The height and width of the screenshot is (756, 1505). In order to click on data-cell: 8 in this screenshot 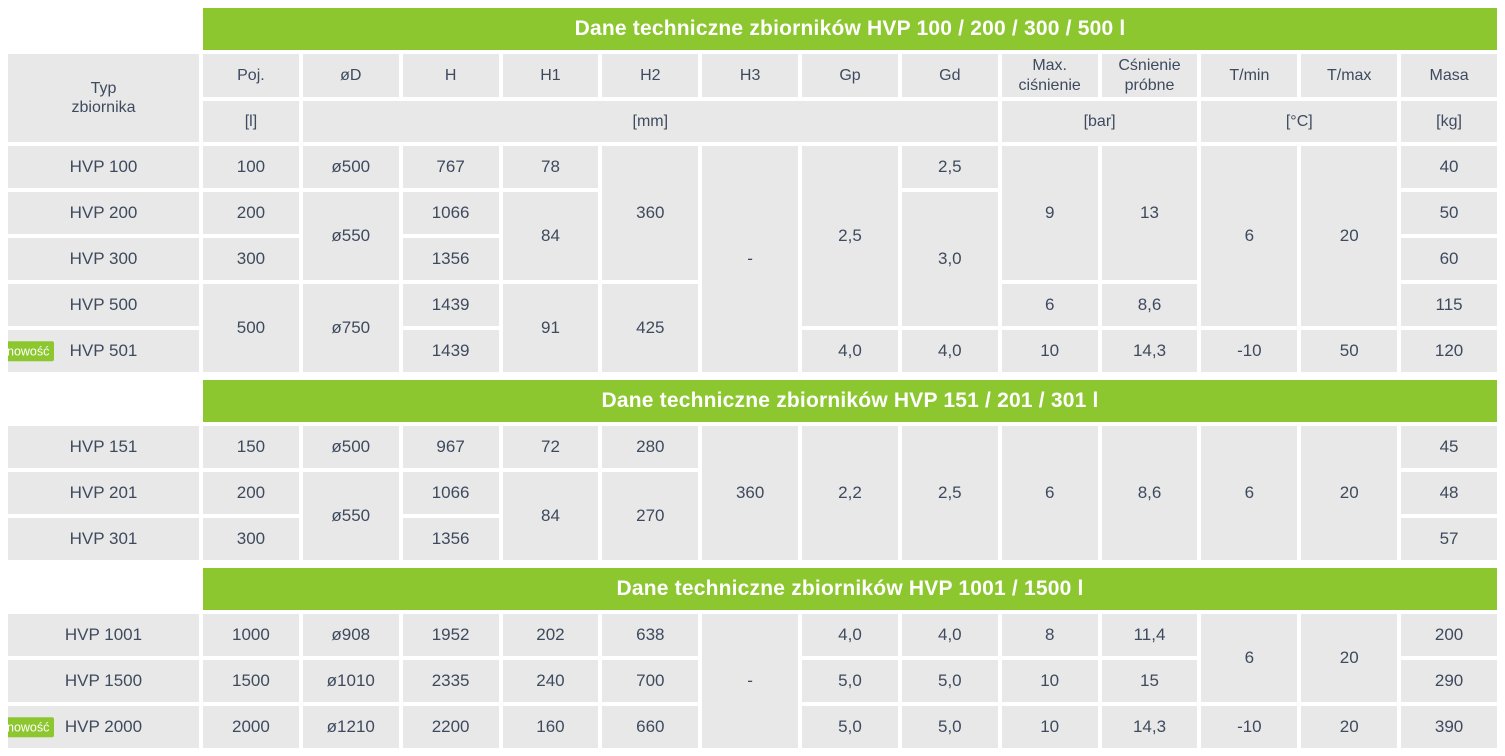, I will do `click(1049, 635)`.